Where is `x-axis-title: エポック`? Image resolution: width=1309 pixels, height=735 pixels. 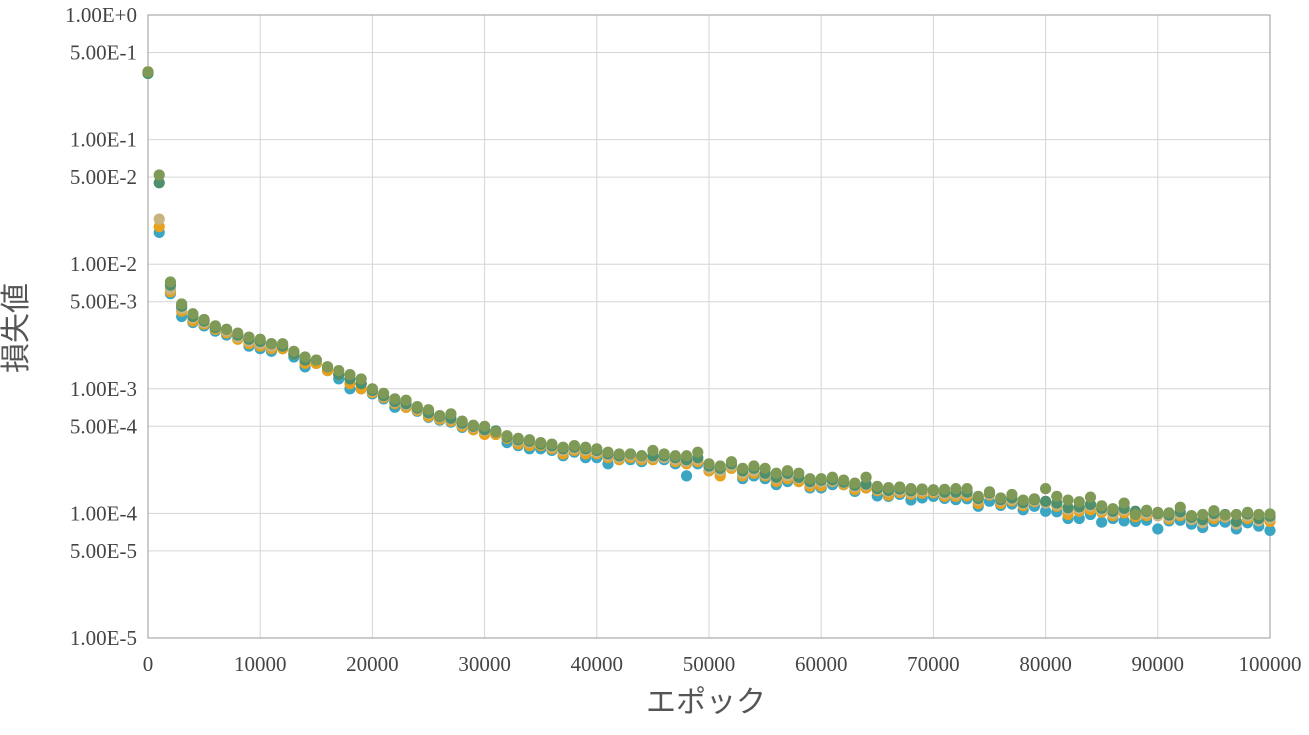
x-axis-title: エポック is located at coordinates (706, 702).